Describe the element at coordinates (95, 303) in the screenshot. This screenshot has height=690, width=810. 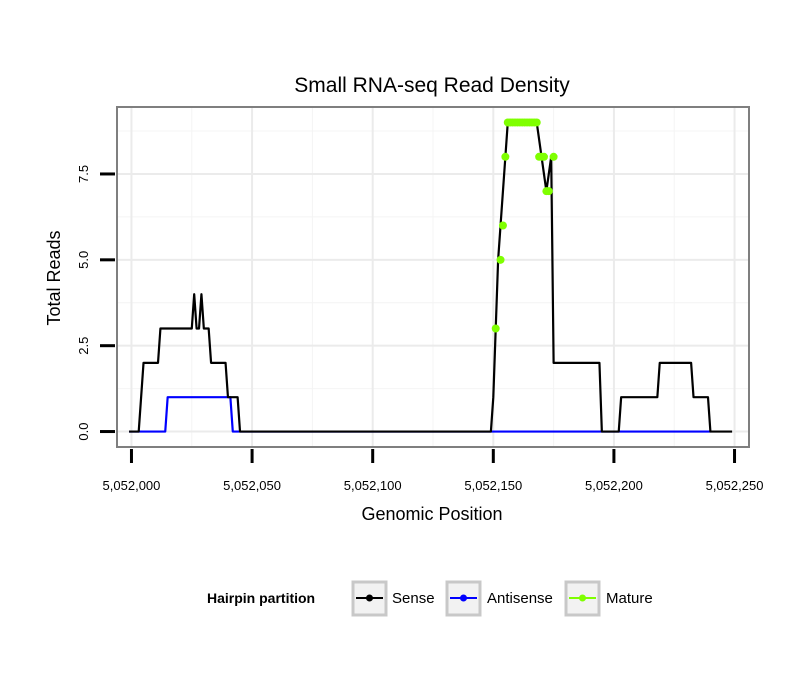
I see `y-axis: 0.0 2.5 5.0 7.5` at that location.